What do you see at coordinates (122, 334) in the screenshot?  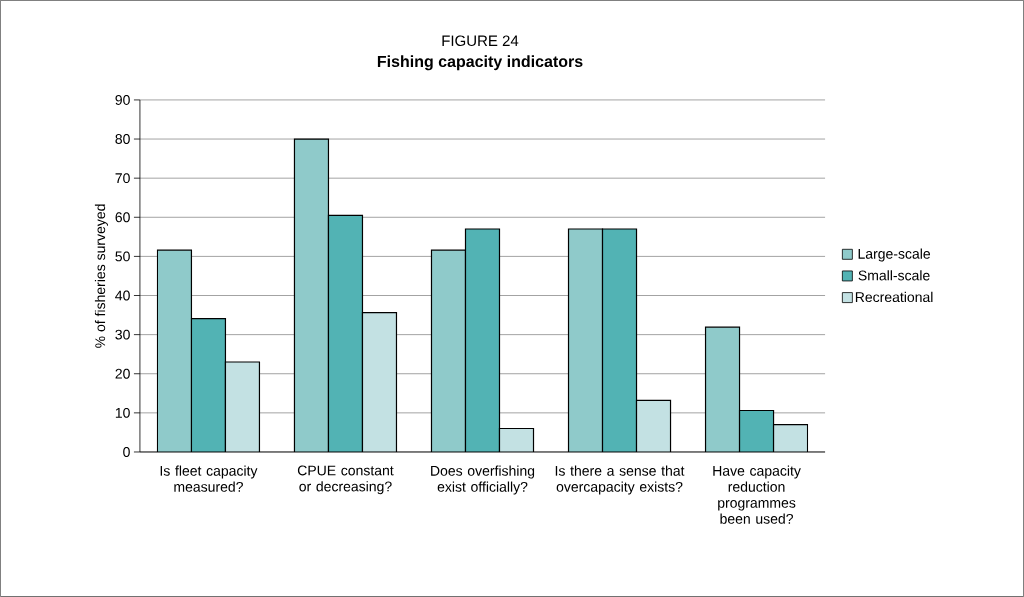 I see `y-tick-label: 30` at bounding box center [122, 334].